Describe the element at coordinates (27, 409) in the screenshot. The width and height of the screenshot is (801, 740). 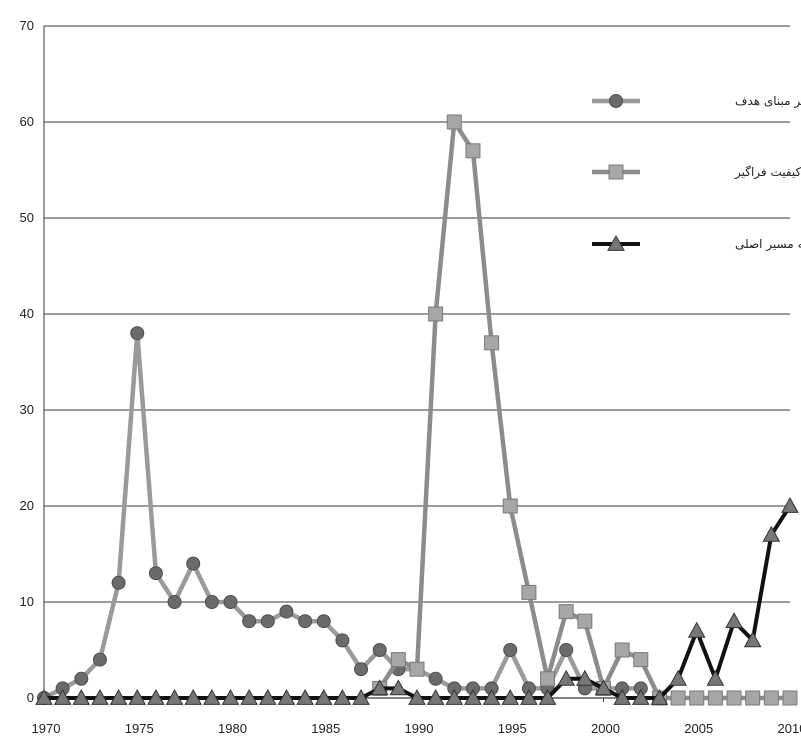
I see `y-tick-label: 30` at that location.